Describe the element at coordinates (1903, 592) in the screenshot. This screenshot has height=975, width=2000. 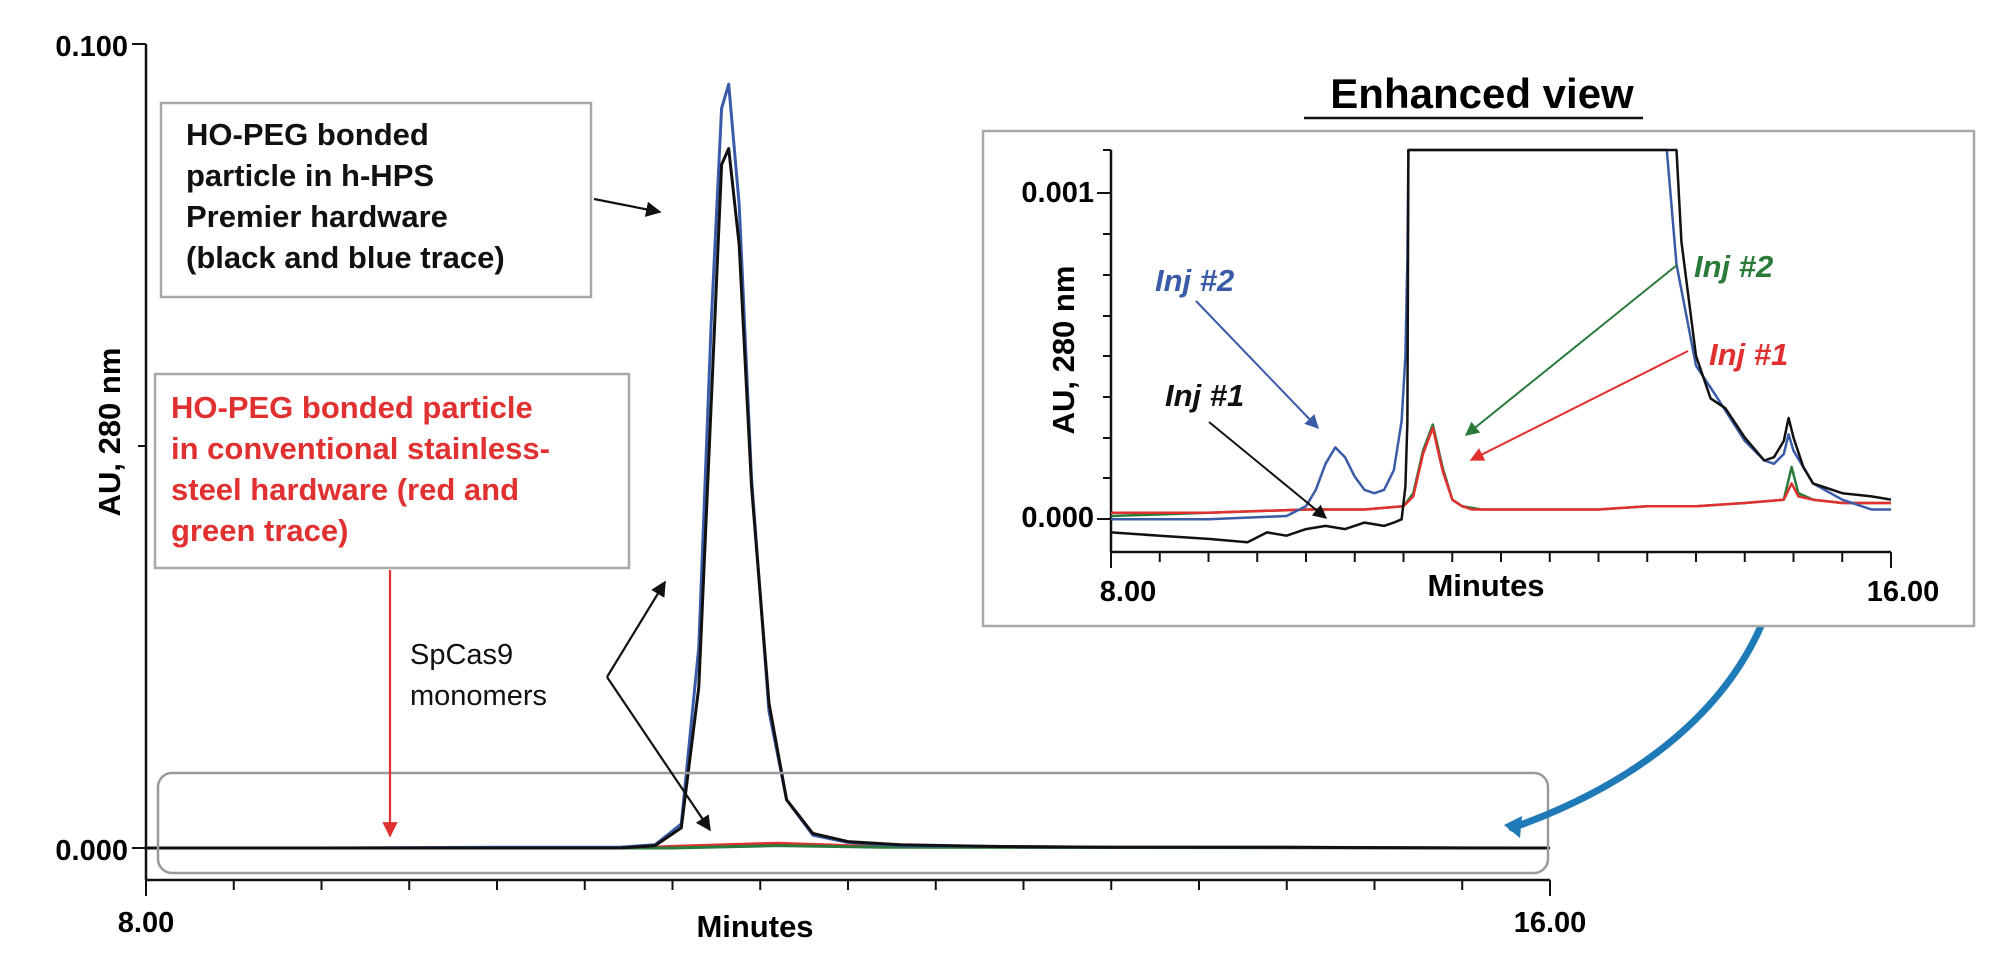
I see `inset-x-tick-label-right: 16.00` at that location.